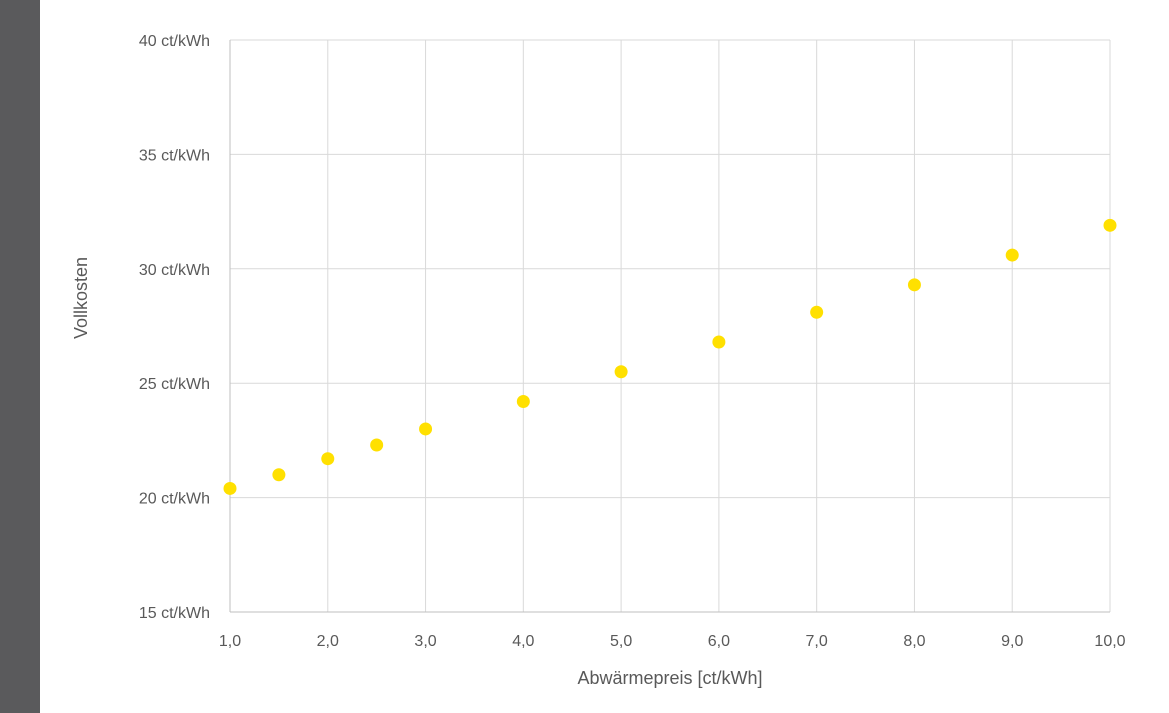  I want to click on x-tick-label: 8,0, so click(914, 641).